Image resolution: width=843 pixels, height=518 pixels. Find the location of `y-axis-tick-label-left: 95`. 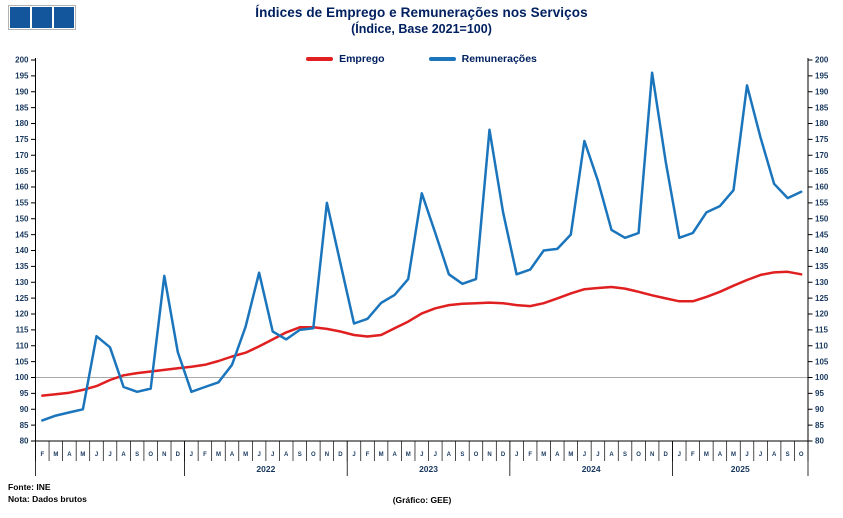

y-axis-tick-label-left: 95 is located at coordinates (24, 393).